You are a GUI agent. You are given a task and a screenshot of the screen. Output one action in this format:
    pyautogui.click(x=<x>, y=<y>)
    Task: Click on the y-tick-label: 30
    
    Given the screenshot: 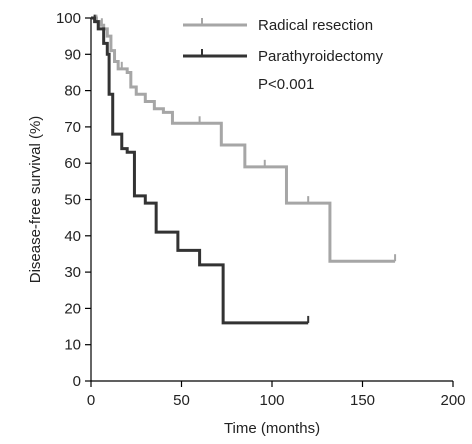 What is the action you would take?
    pyautogui.click(x=72, y=272)
    